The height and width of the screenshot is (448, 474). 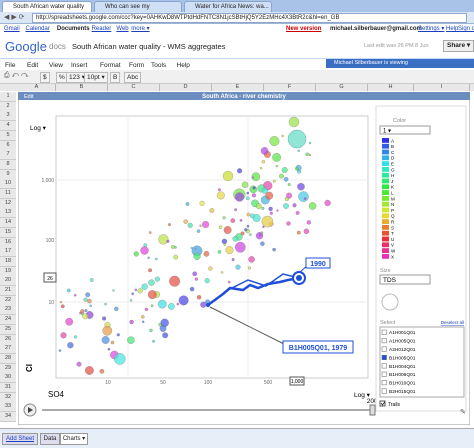 I want to click on row-number: 22, so click(x=8, y=300).